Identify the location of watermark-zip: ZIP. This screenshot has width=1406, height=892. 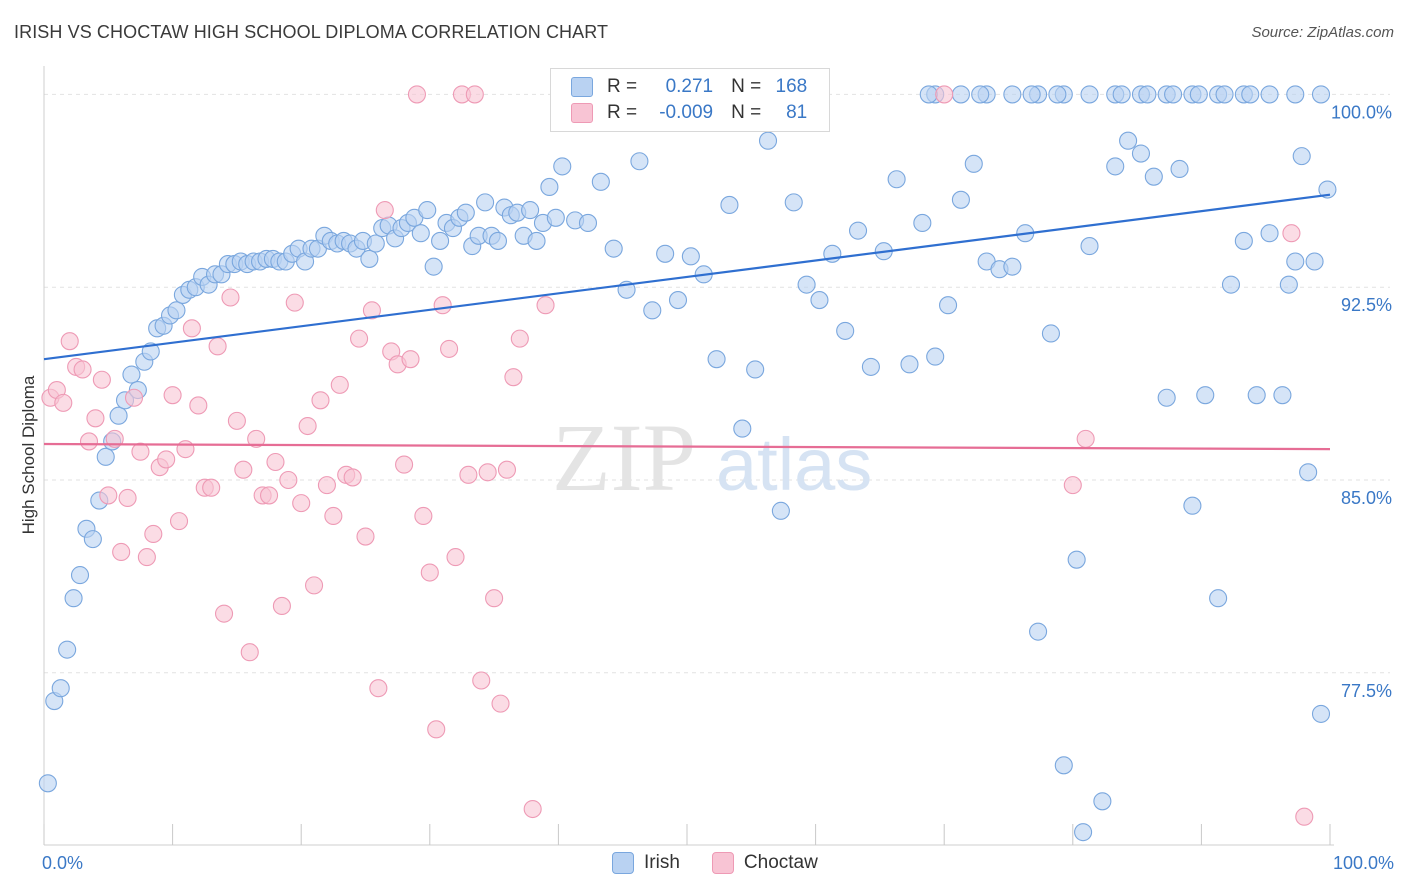
(624, 457).